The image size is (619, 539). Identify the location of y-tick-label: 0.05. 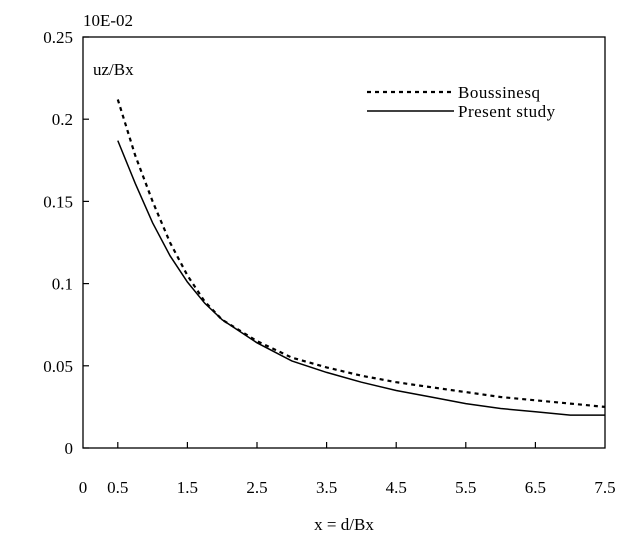
(58, 366).